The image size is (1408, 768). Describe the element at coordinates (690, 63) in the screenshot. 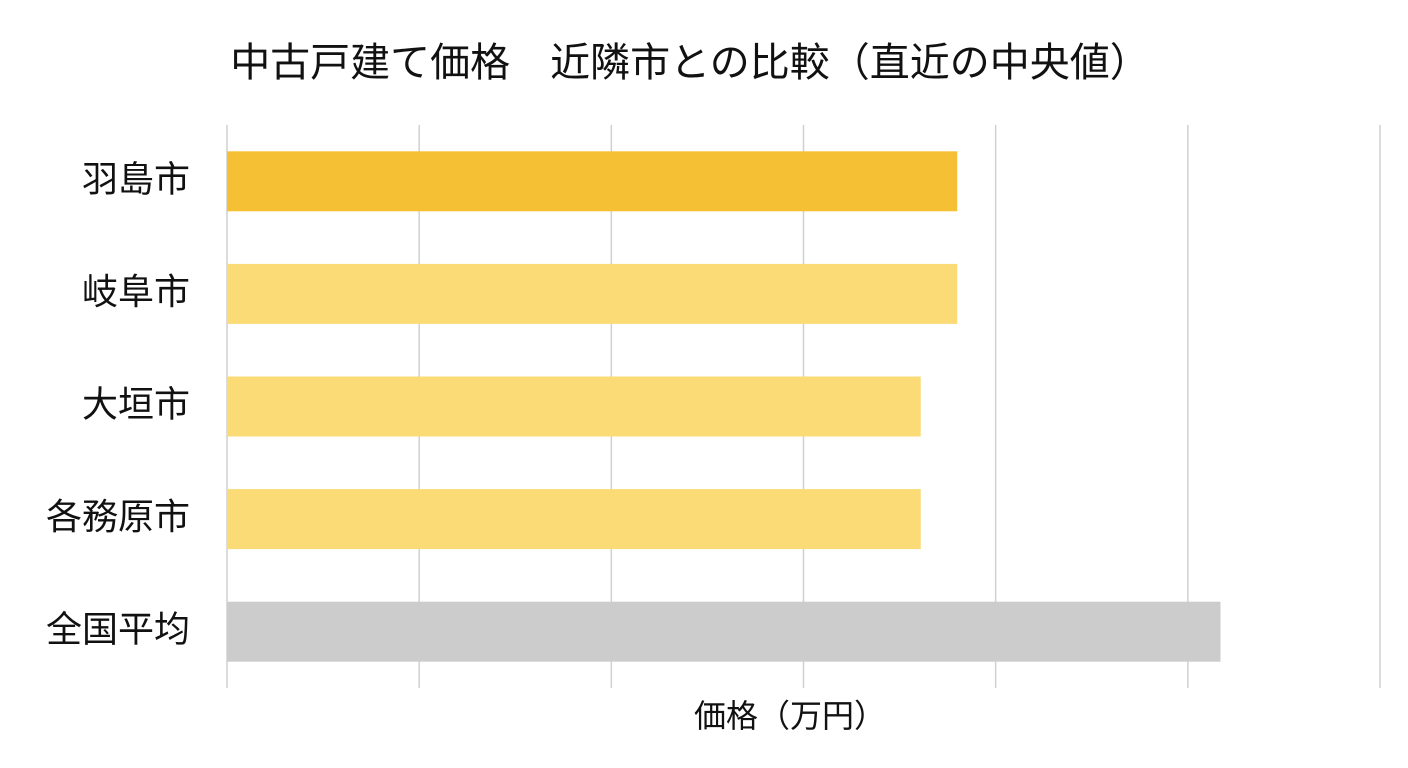

I see `chart-title: 中古戸建て価格 近隣市との比較（直近の中央値）` at that location.